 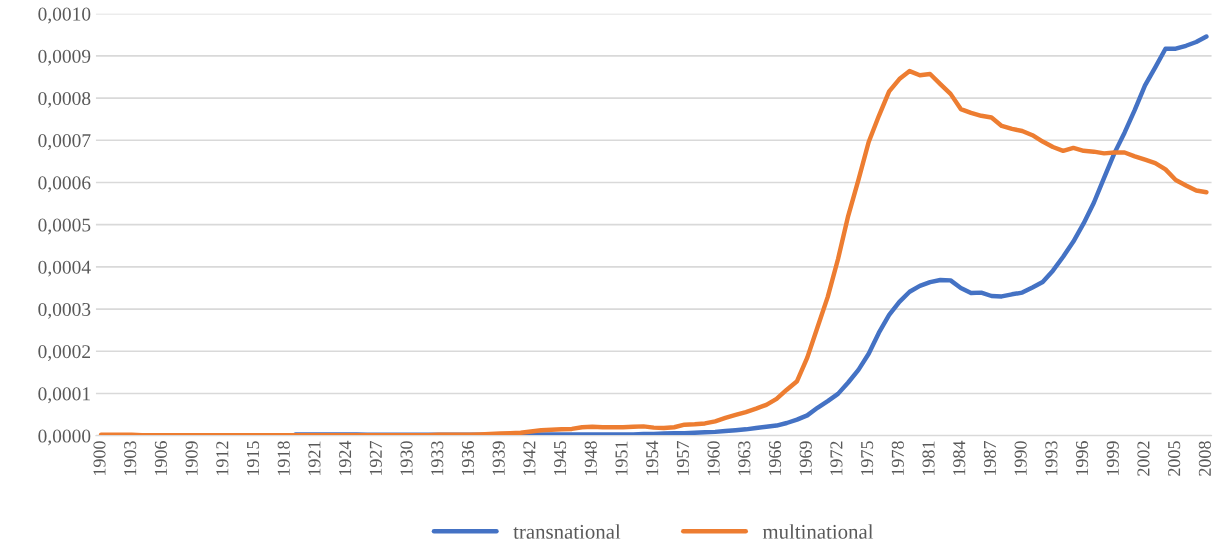 I want to click on x-tick-label: 1936, so click(x=468, y=458).